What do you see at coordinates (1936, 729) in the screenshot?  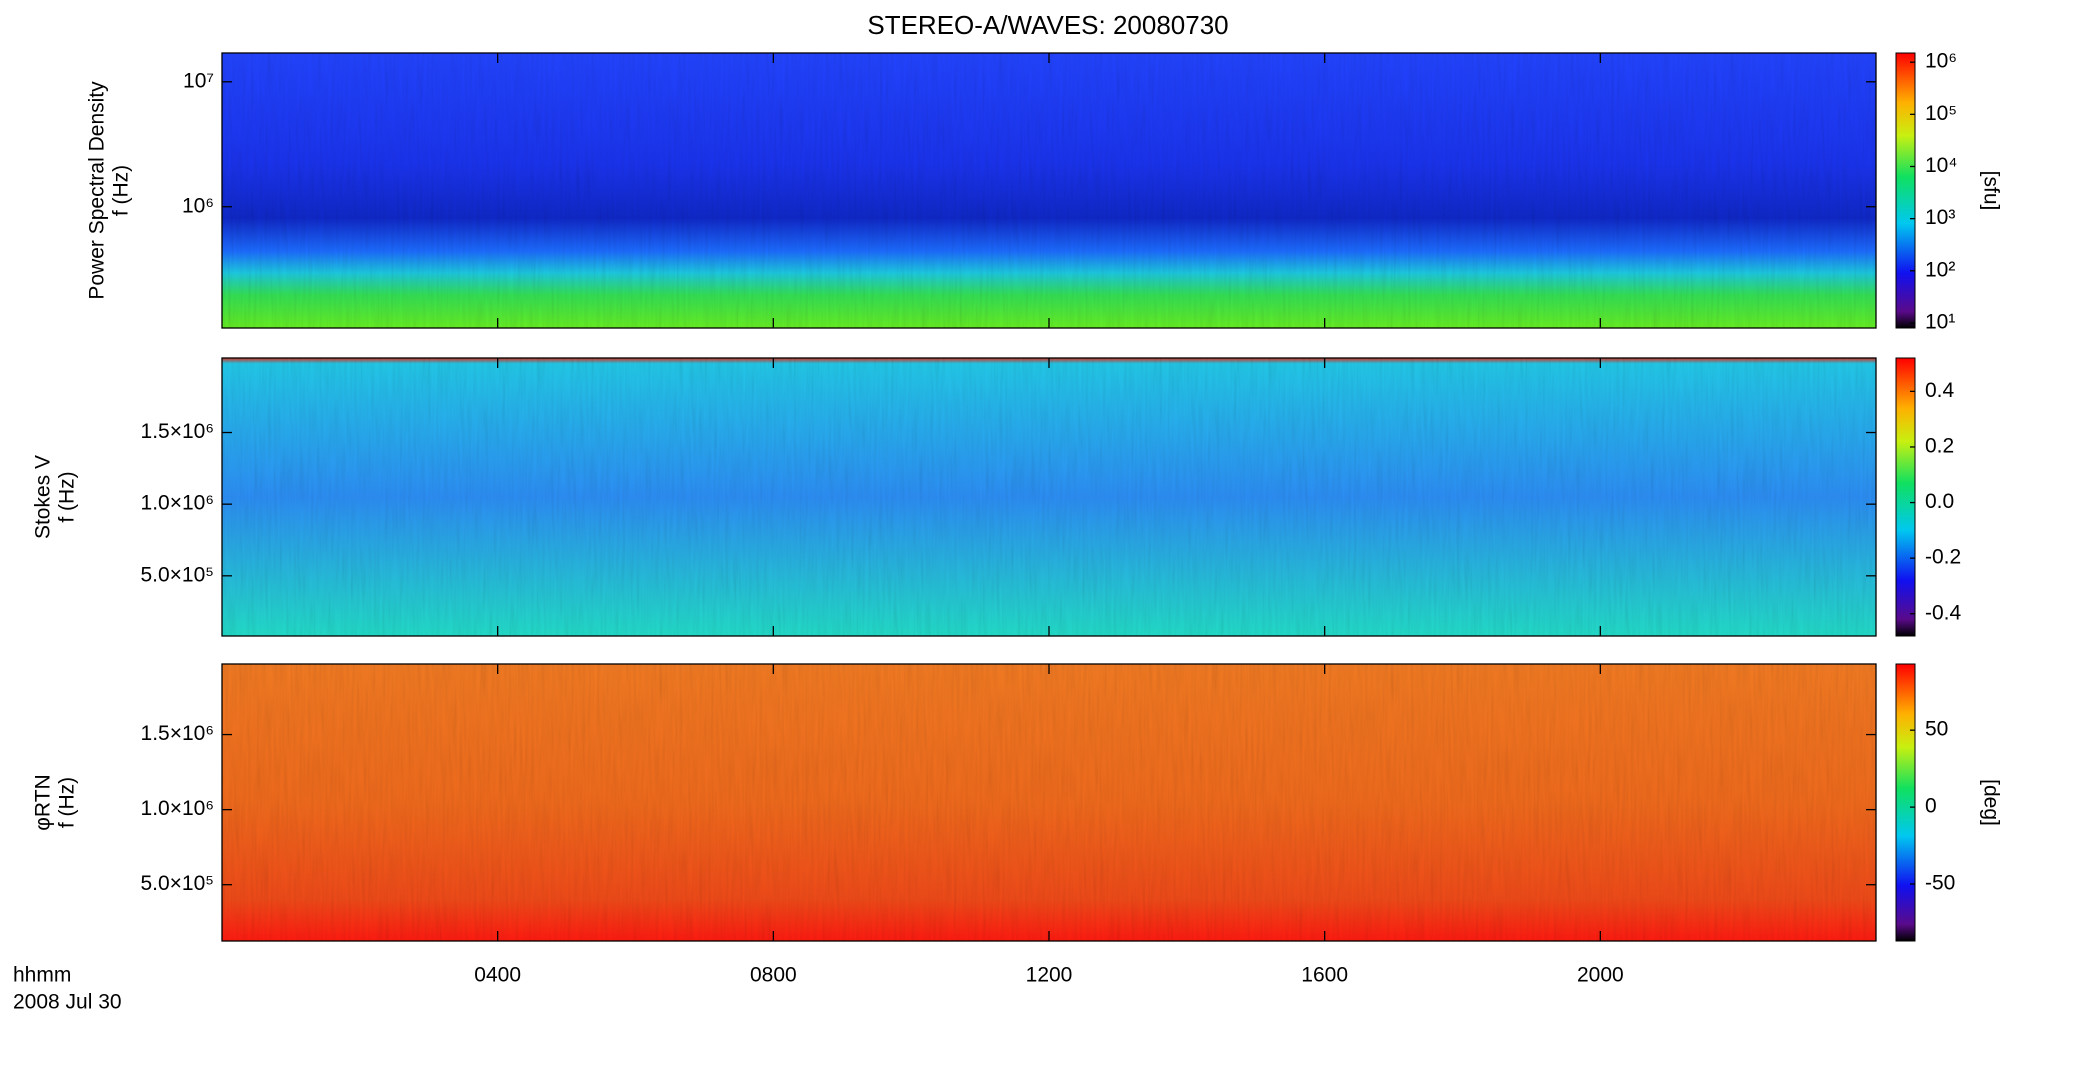 I see `colorbar-tick-label: 50` at bounding box center [1936, 729].